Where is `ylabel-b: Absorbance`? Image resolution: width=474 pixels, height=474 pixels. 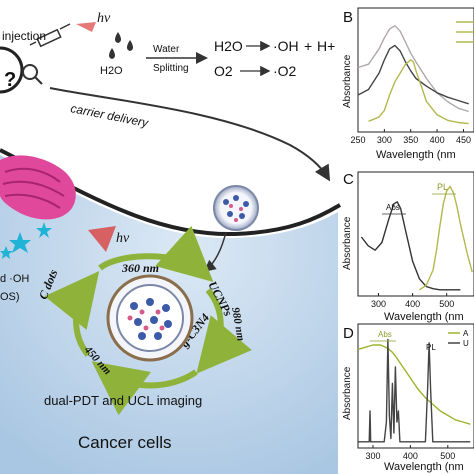 ylabel-b: Absorbance is located at coordinates (347, 81).